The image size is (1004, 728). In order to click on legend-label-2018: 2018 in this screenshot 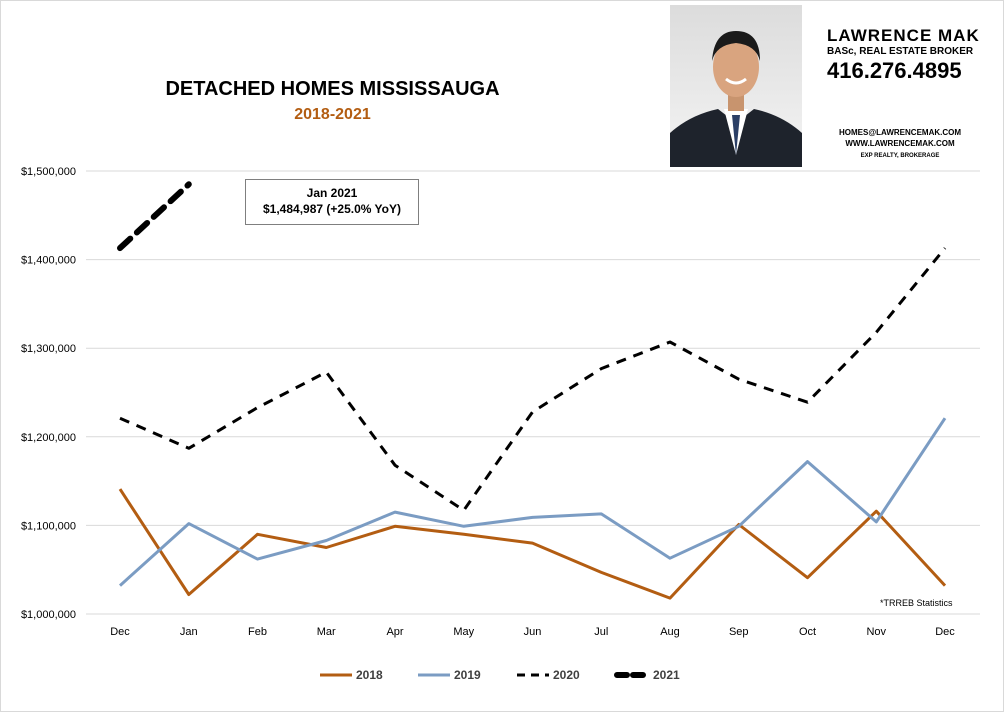, I will do `click(369, 675)`.